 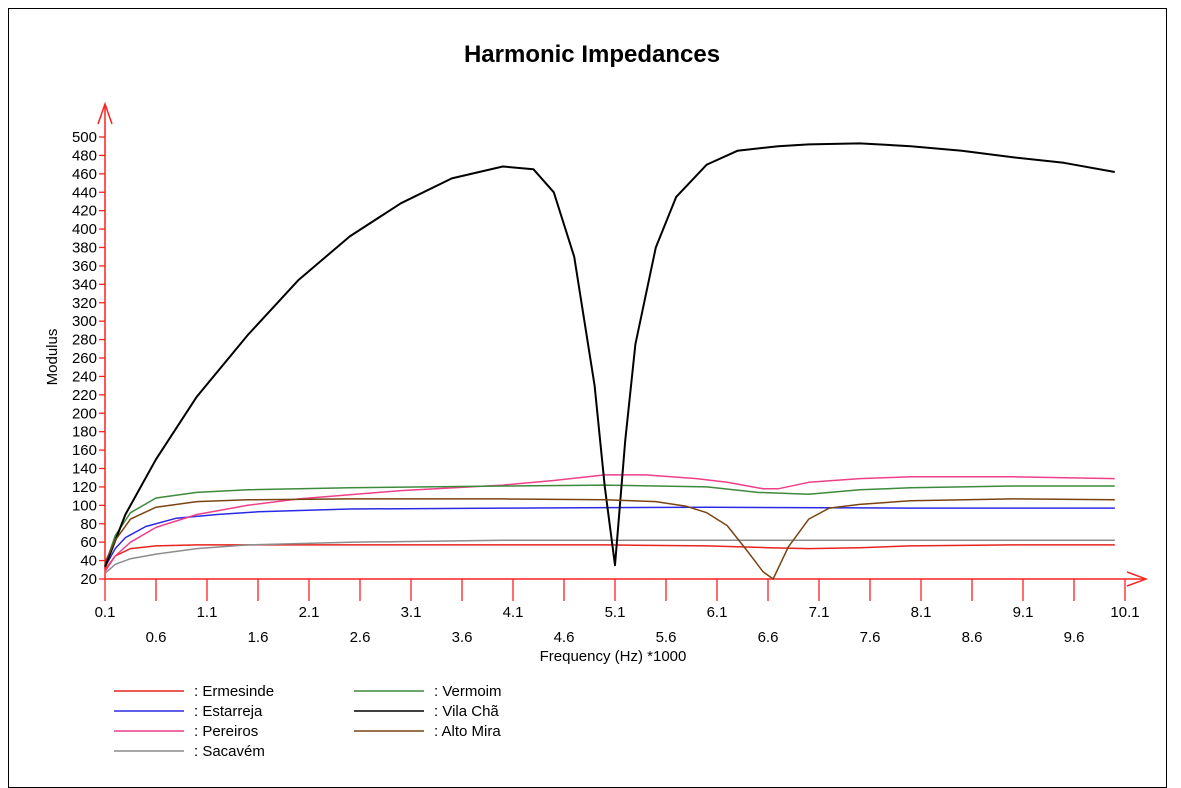 What do you see at coordinates (972, 637) in the screenshot?
I see `x-tick-label: 8.6` at bounding box center [972, 637].